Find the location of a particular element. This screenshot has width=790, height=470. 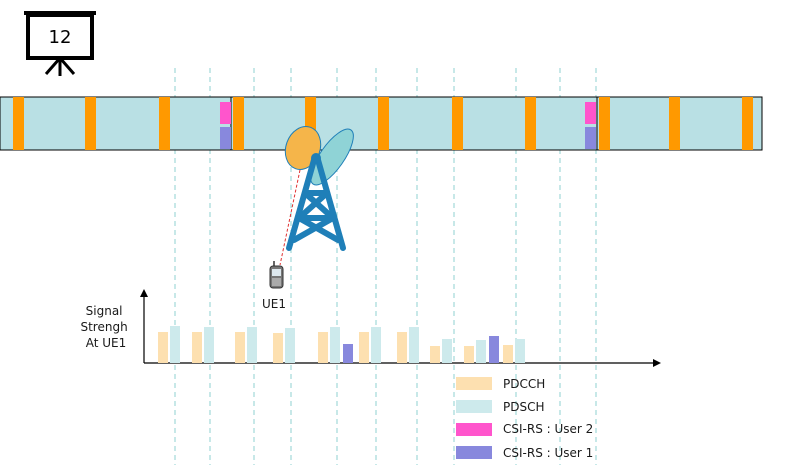

legend-swatch-csi-user1 is located at coordinates (474, 452).